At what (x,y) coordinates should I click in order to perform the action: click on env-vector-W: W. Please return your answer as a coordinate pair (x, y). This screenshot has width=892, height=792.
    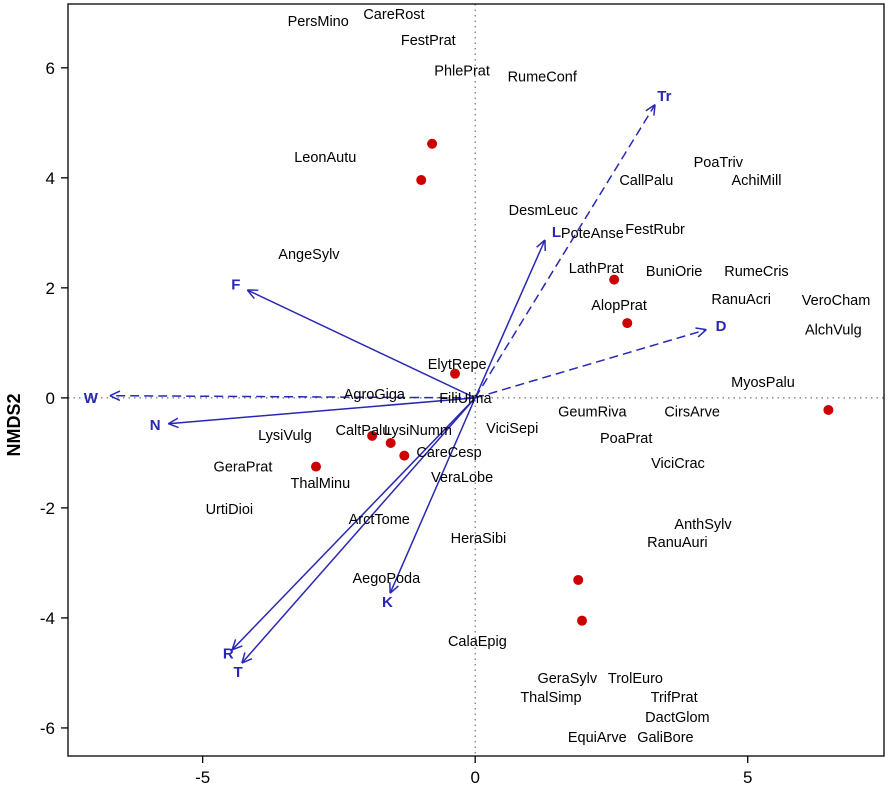
    Looking at the image, I should click on (280, 398).